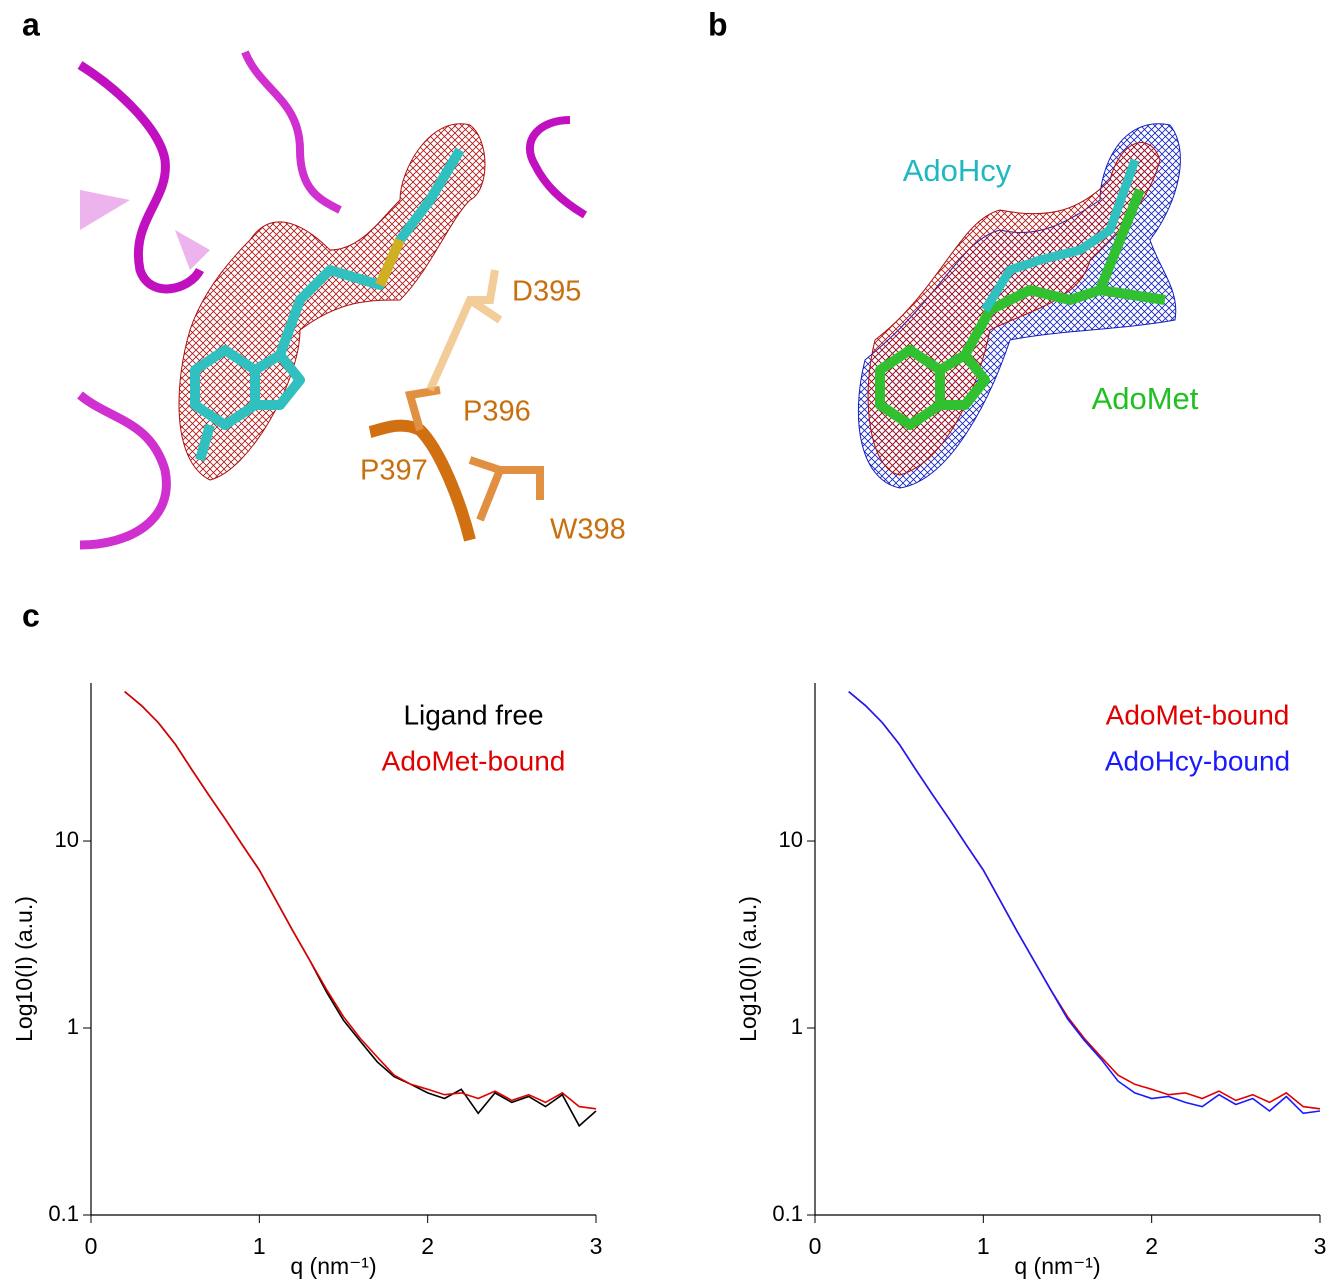 The image size is (1328, 1282). Describe the element at coordinates (588, 530) in the screenshot. I see `residue-label: W398` at that location.